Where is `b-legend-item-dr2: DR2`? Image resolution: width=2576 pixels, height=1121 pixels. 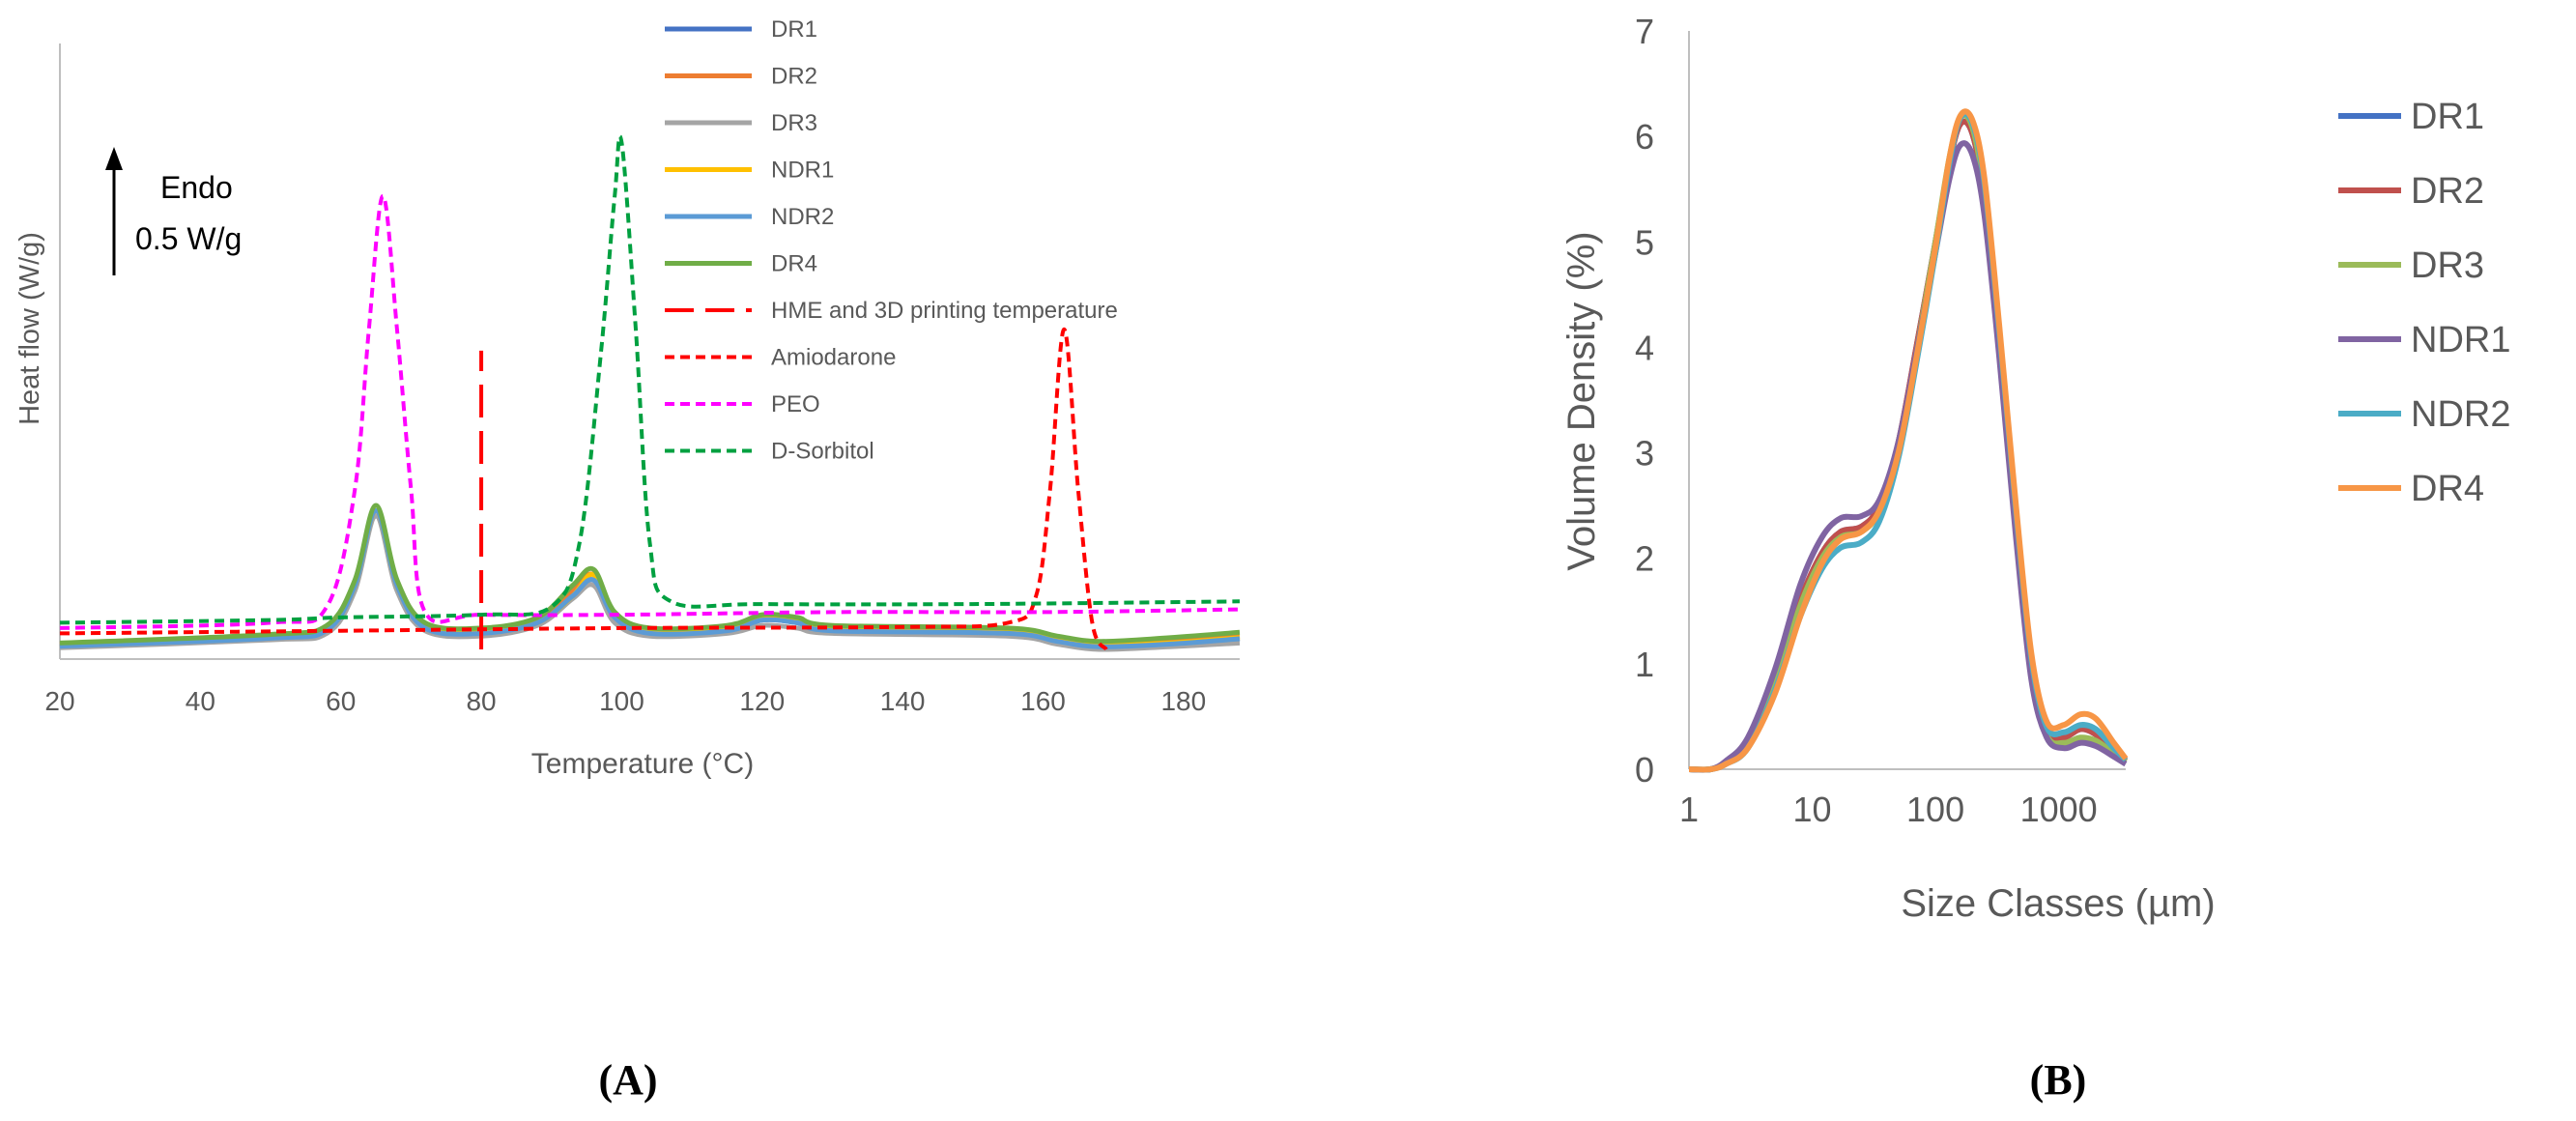 b-legend-item-dr2: DR2 is located at coordinates (2411, 191).